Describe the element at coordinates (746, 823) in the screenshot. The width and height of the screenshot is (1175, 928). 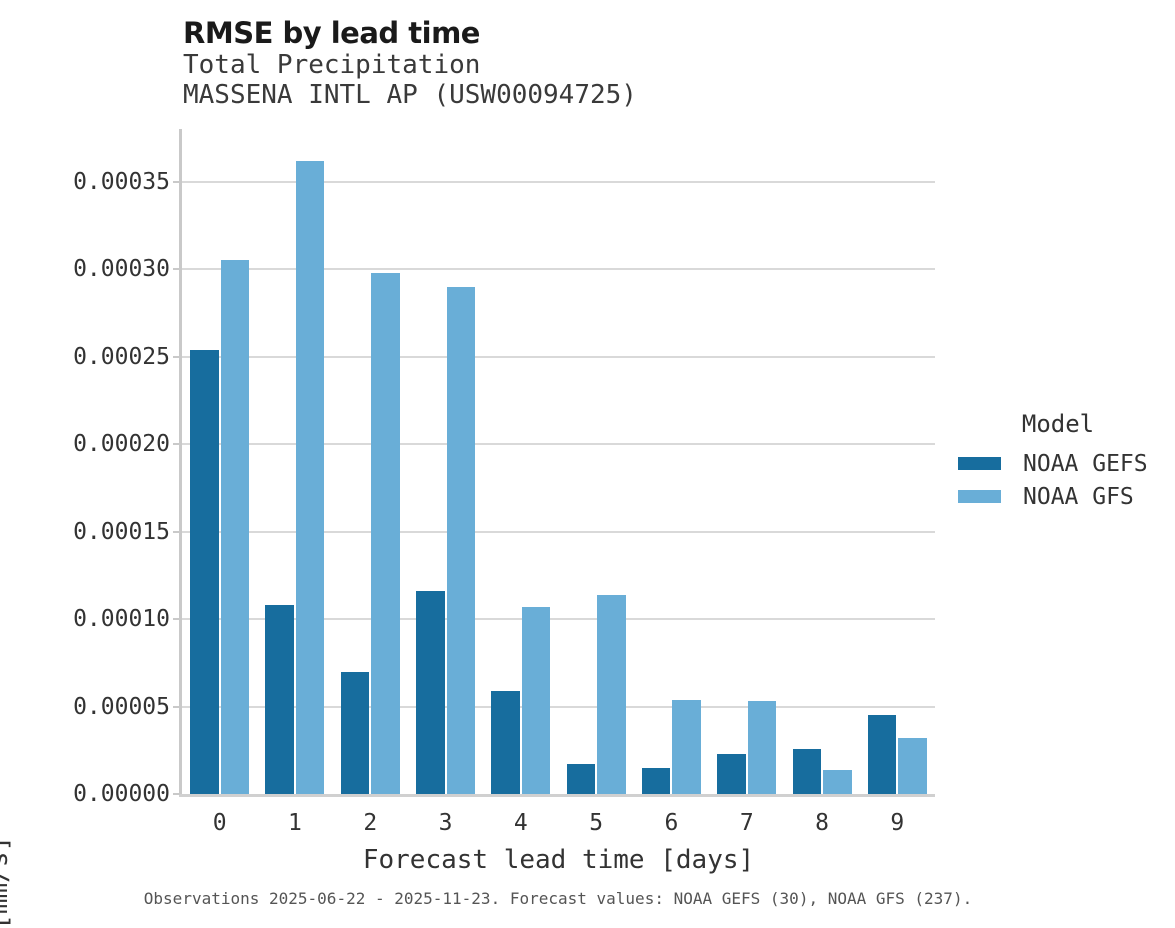
I see `x-tick-label: 7` at that location.